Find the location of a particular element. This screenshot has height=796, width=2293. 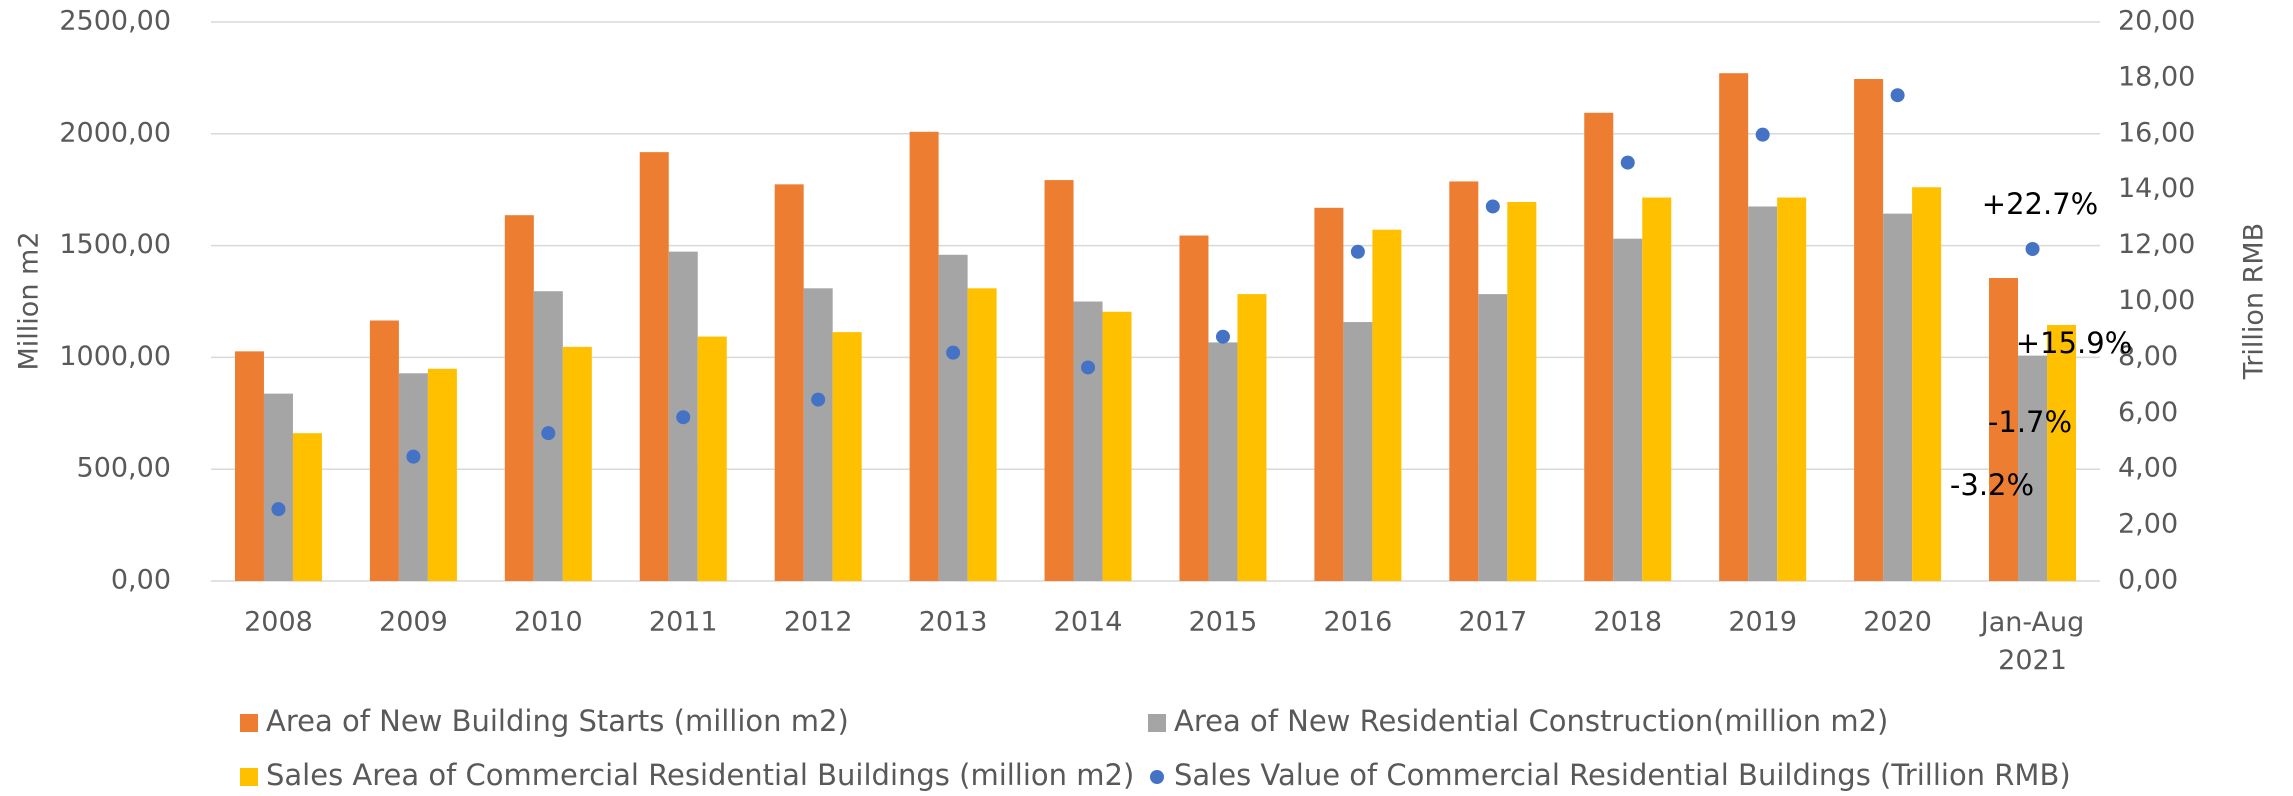

y2-tick-label: 2,00 is located at coordinates (2148, 524).